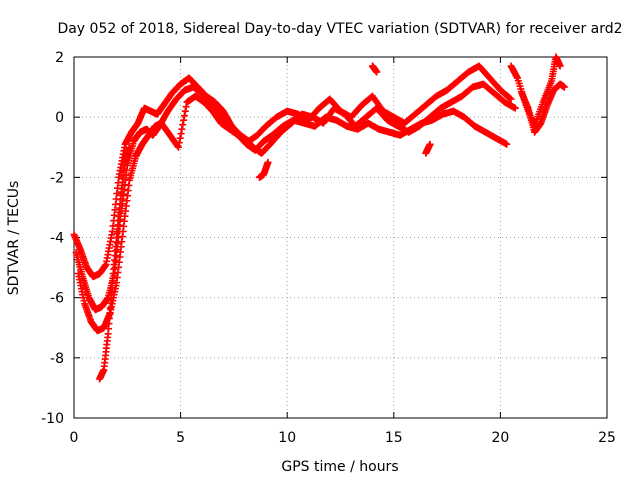  What do you see at coordinates (500, 438) in the screenshot?
I see `x-tick-label: 20` at bounding box center [500, 438].